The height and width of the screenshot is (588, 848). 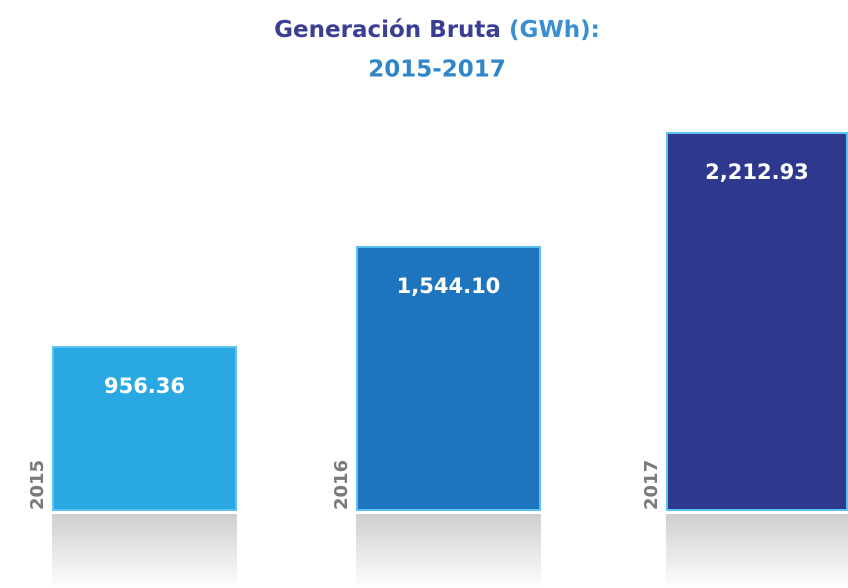 I want to click on value-label: 2,212.93, so click(x=757, y=172).